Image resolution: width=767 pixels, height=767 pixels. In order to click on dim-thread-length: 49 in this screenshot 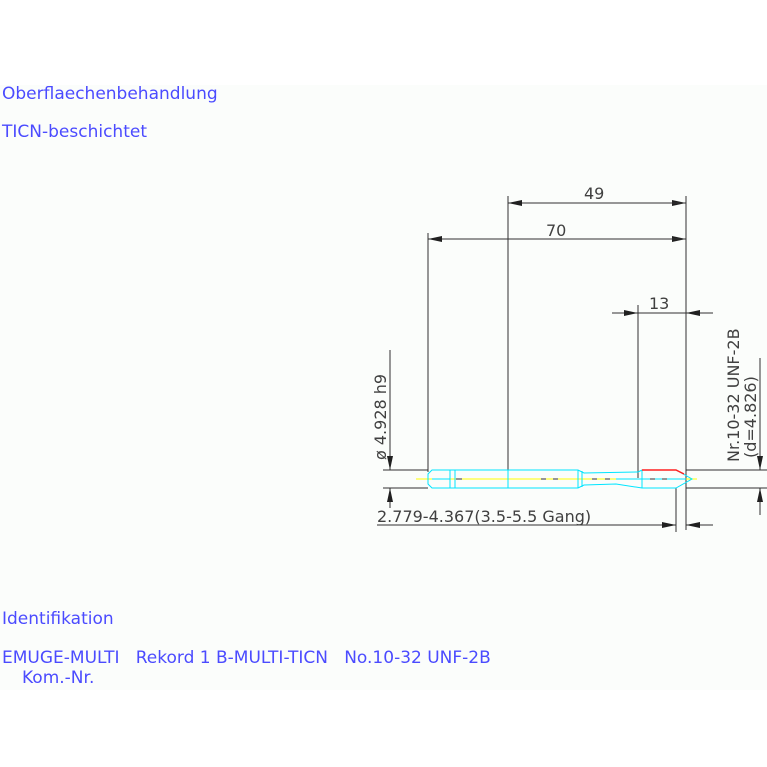, I will do `click(597, 195)`.